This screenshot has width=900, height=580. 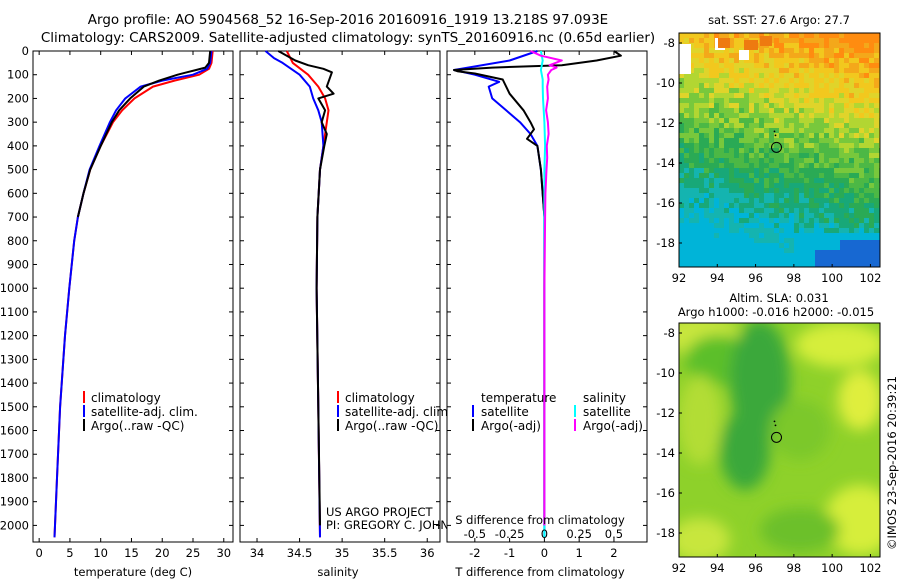 What do you see at coordinates (546, 288) in the screenshot?
I see `series-s-argo-adj-` at bounding box center [546, 288].